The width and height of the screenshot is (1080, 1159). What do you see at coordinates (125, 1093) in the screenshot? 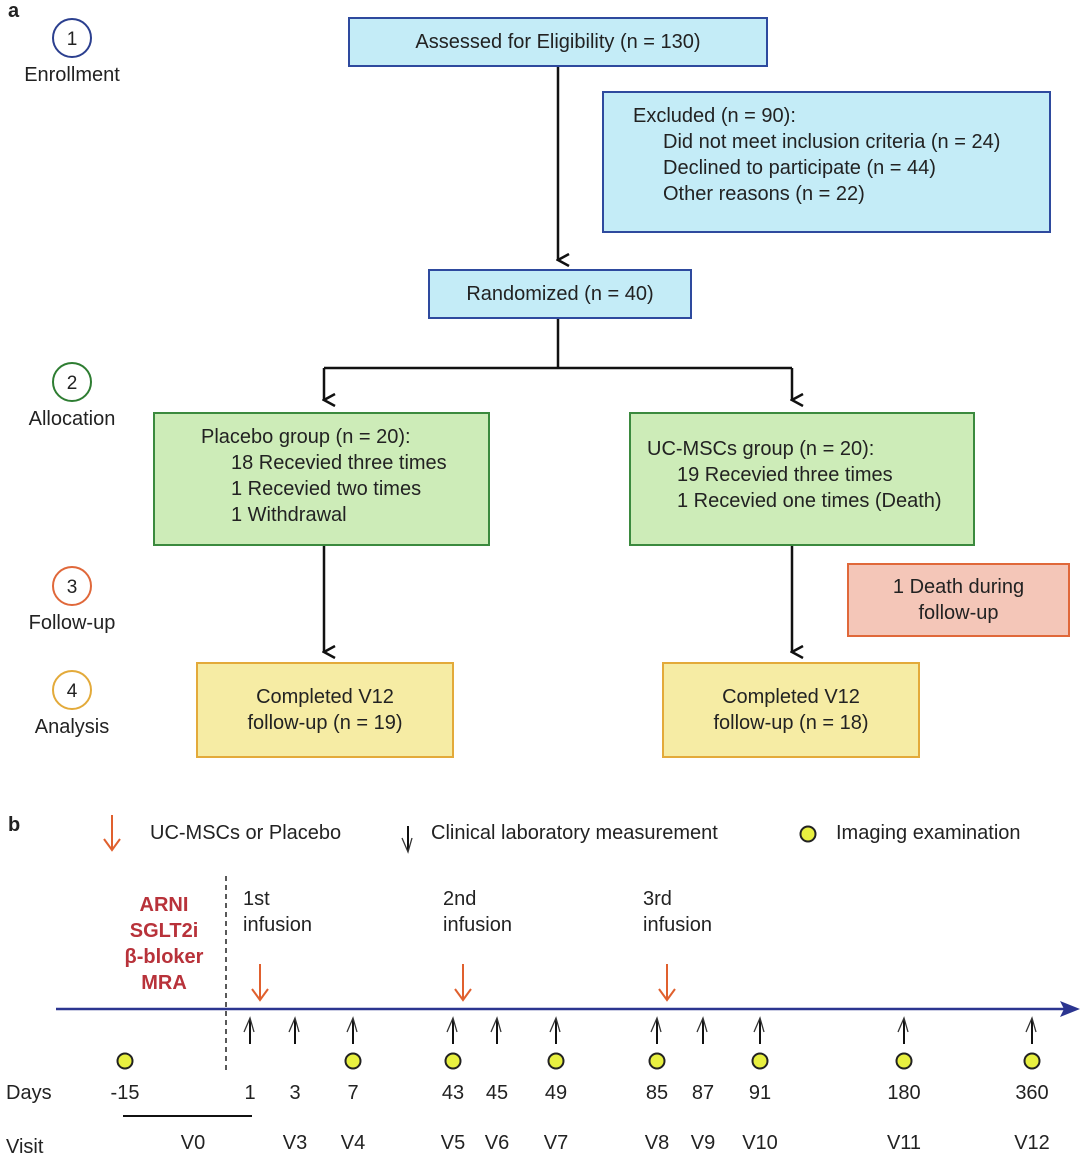
I see `day-label: -15` at bounding box center [125, 1093].